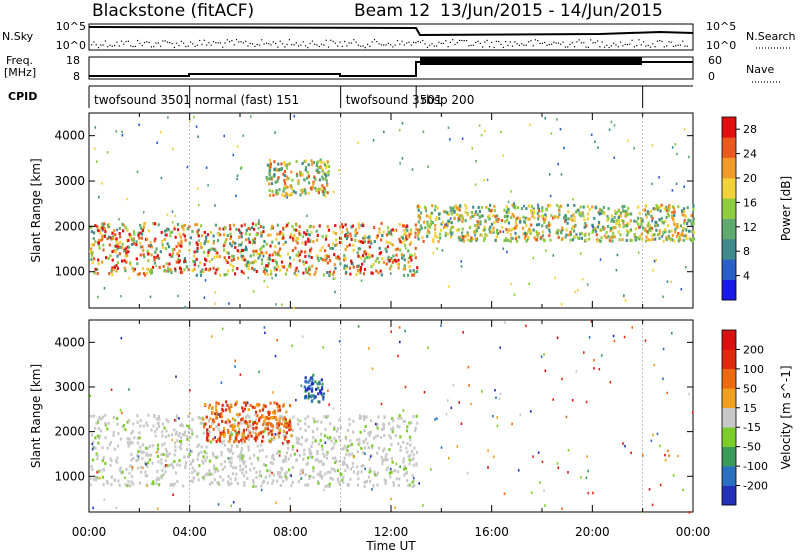 This screenshot has width=800, height=554. Describe the element at coordinates (753, 369) in the screenshot. I see `colorbar-tick-label: 100` at that location.